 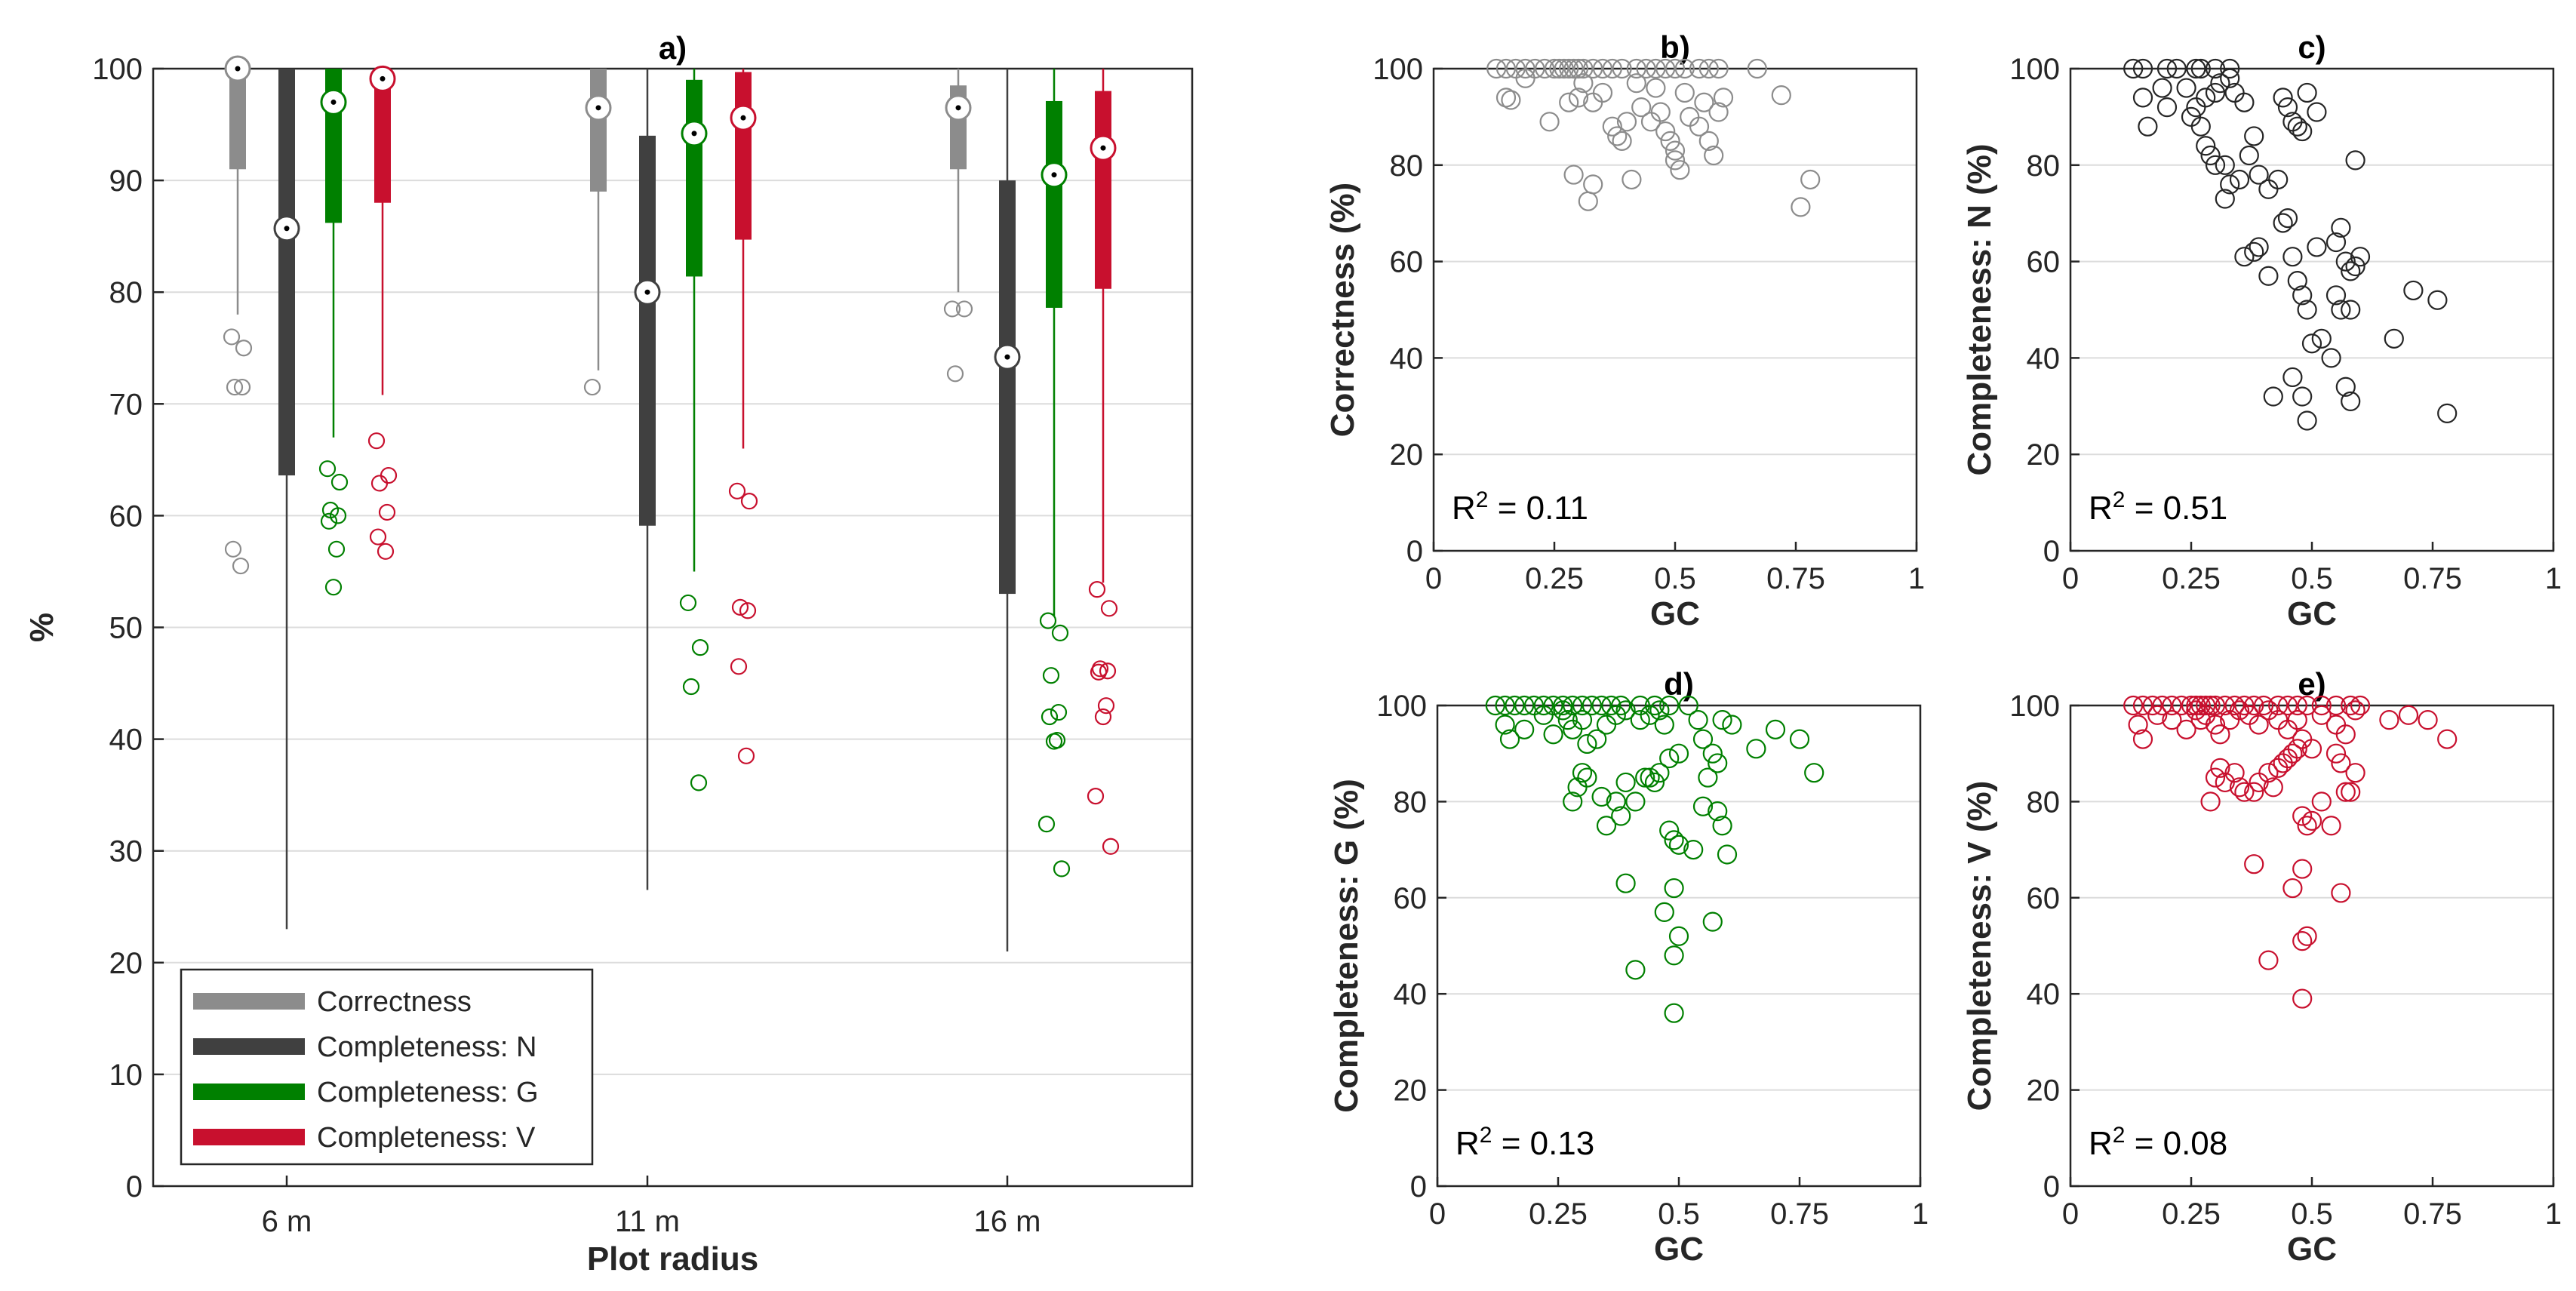 What do you see at coordinates (2070, 578) in the screenshot?
I see `x-tick-label: 0` at bounding box center [2070, 578].